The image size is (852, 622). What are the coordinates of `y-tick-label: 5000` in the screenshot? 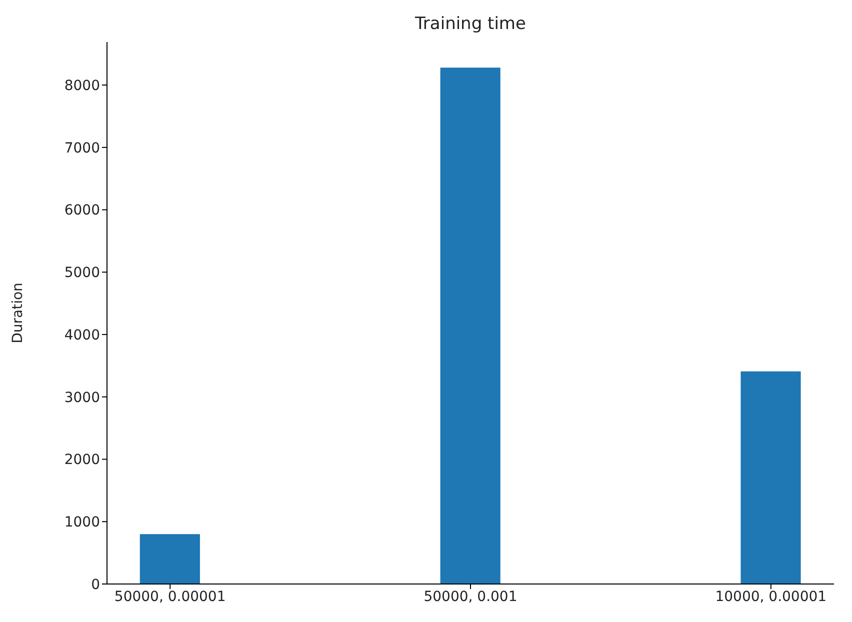 It's located at (82, 273).